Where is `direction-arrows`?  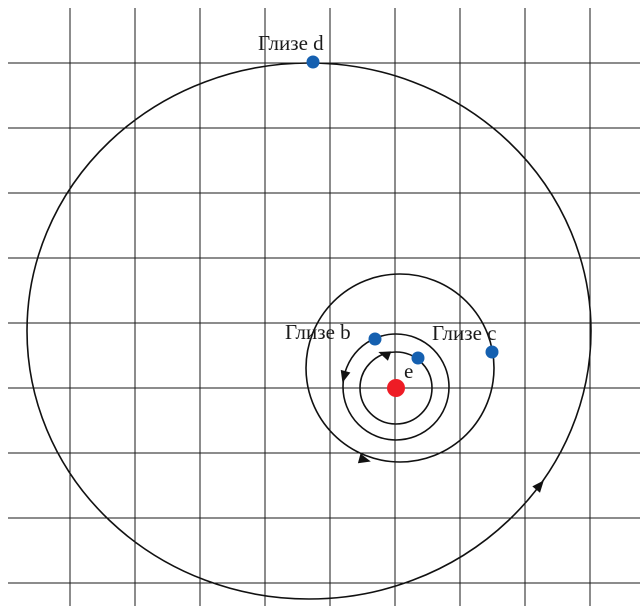
direction-arrows is located at coordinates (442, 422).